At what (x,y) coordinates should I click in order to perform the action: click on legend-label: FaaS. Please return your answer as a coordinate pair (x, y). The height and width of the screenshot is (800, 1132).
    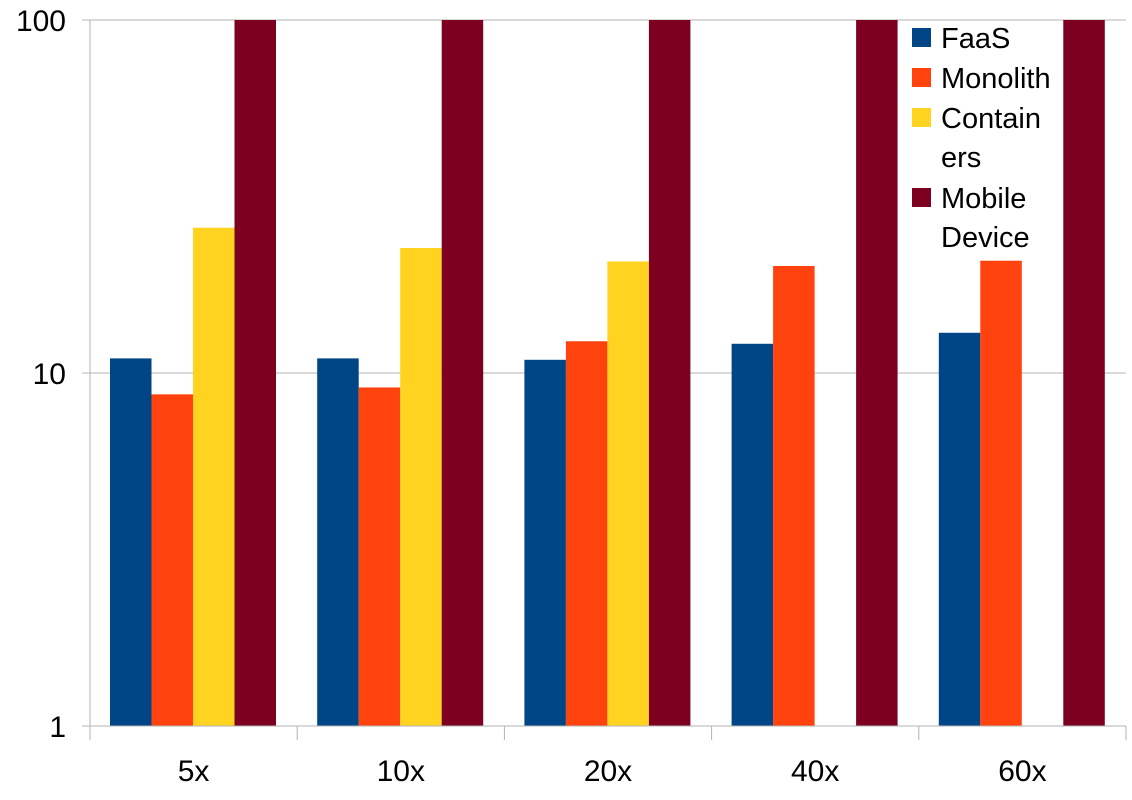
    Looking at the image, I should click on (975, 39).